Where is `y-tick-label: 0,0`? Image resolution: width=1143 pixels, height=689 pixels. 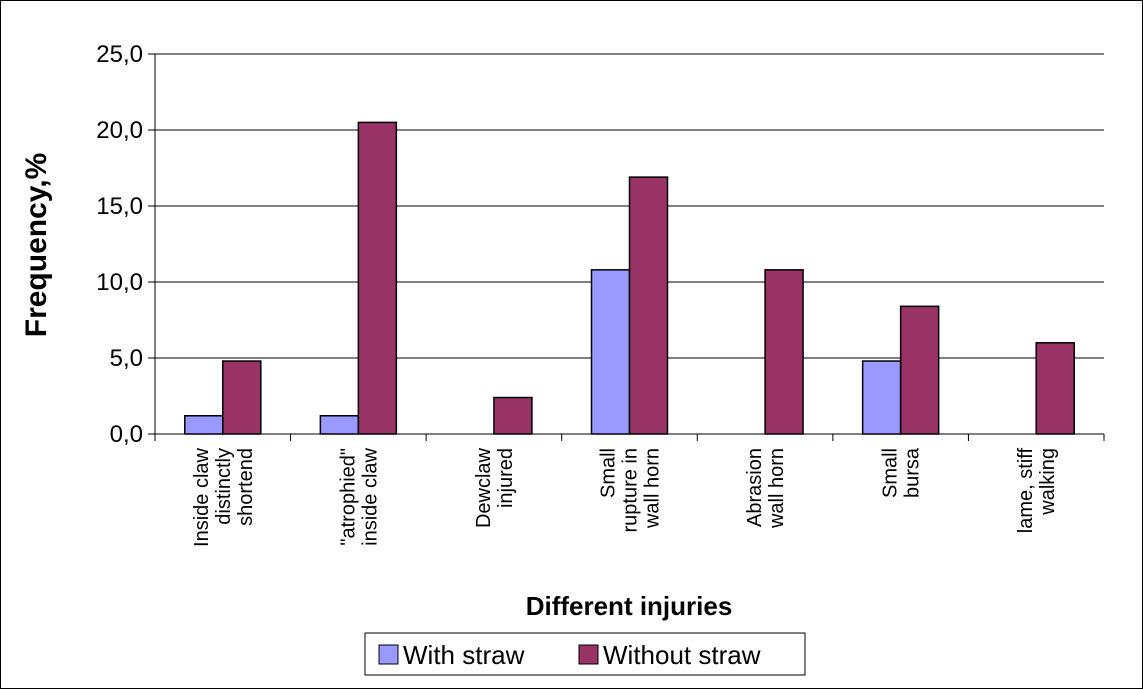
y-tick-label: 0,0 is located at coordinates (126, 434).